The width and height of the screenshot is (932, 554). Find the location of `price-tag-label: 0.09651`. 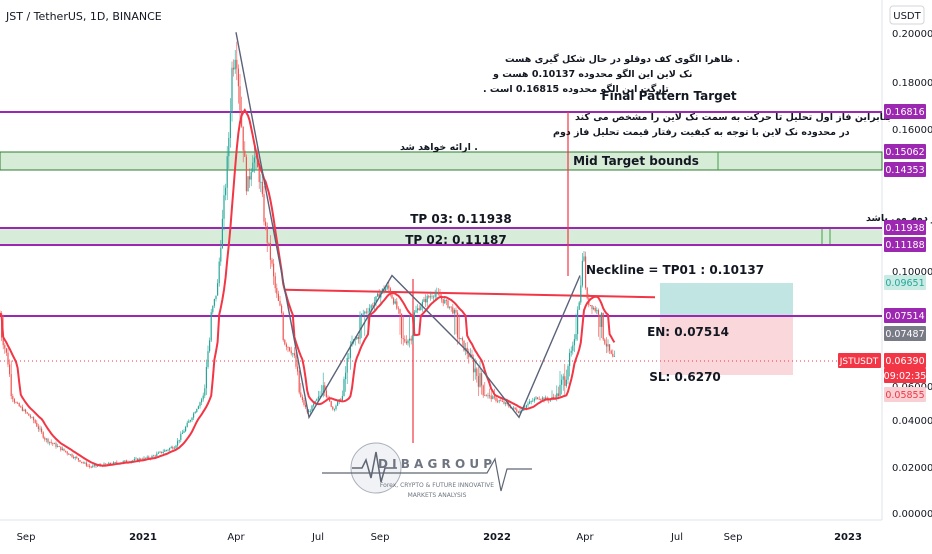

price-tag-label: 0.09651 is located at coordinates (904, 283).